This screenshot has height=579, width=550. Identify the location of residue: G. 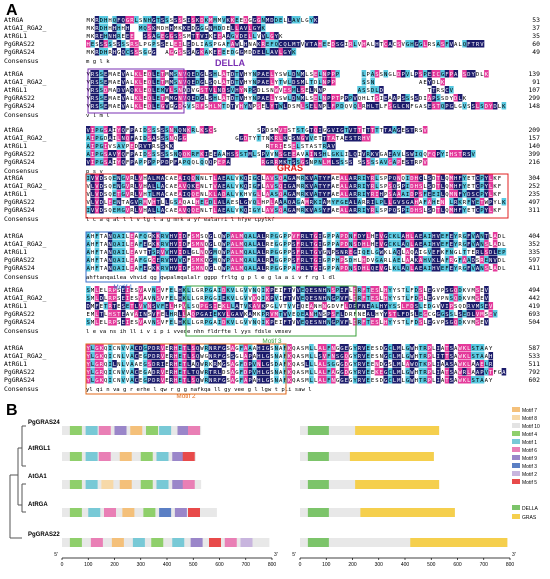
(250, 21).